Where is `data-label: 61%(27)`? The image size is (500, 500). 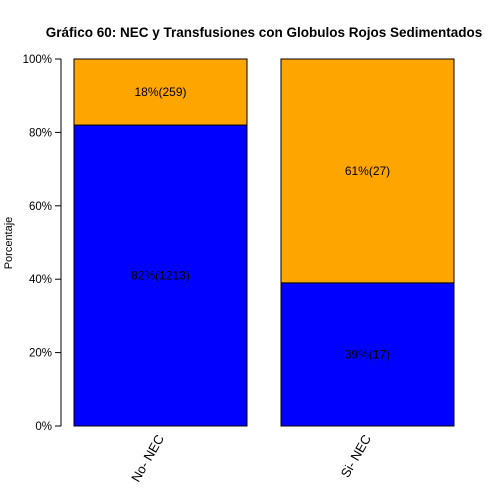
data-label: 61%(27) is located at coordinates (367, 171).